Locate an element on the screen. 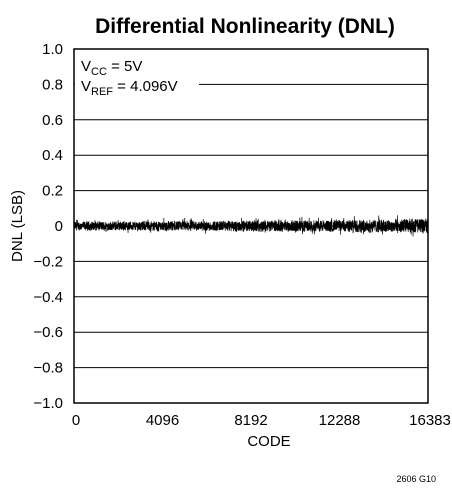  x-tick-label: 16383 is located at coordinates (430, 420).